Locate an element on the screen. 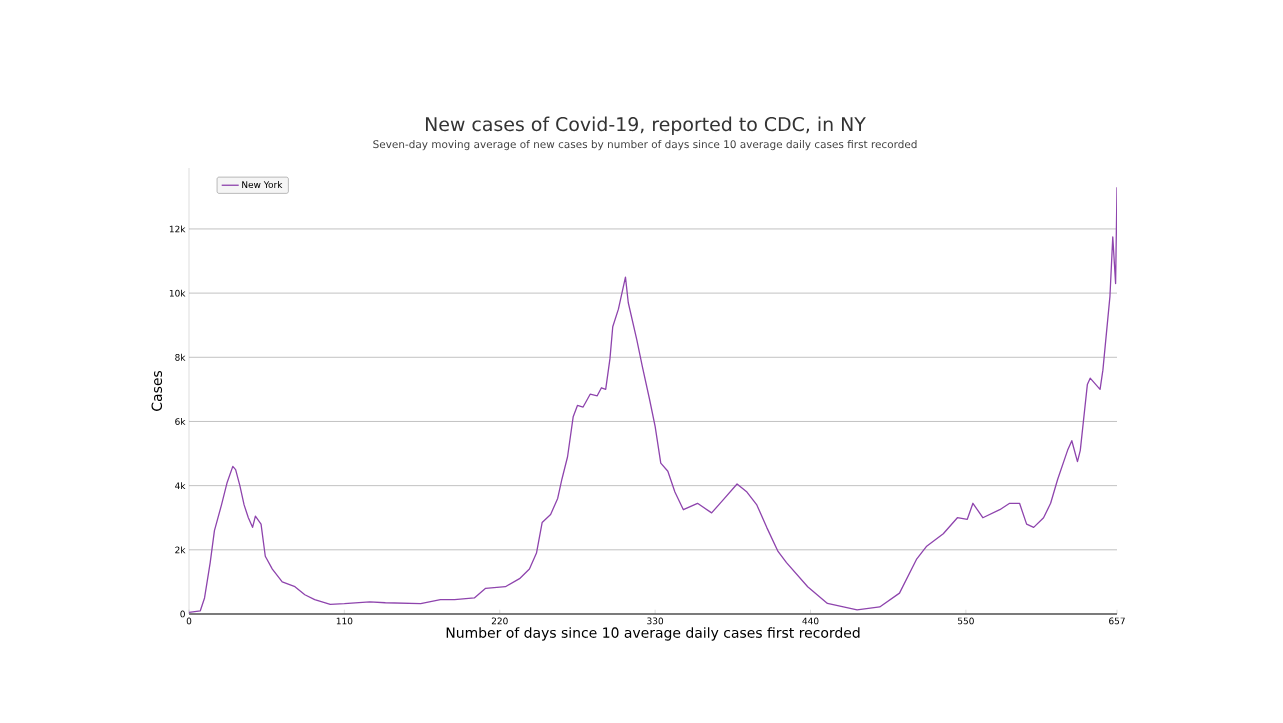 The height and width of the screenshot is (723, 1283). legend-label: New York is located at coordinates (262, 185).